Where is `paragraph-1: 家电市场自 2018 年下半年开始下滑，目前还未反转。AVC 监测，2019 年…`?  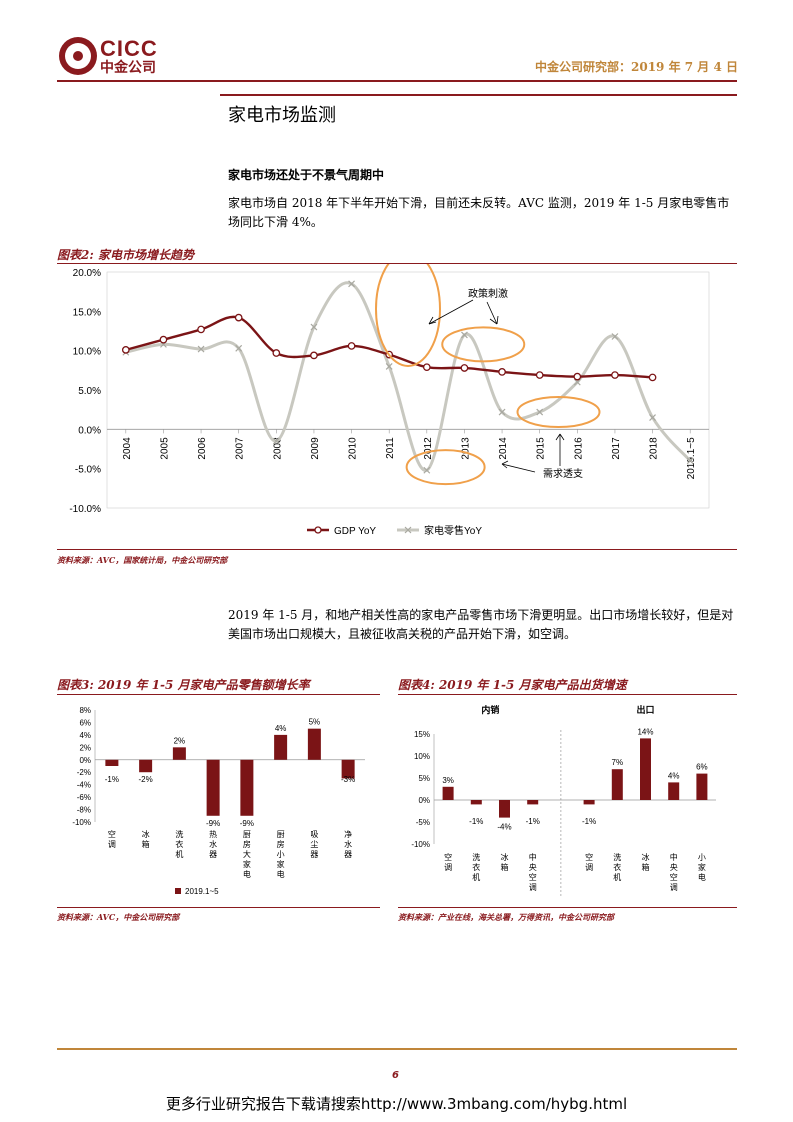 paragraph-1: 家电市场自 2018 年下半年开始下滑，目前还未反转。AVC 监测，2019 年… is located at coordinates (479, 212).